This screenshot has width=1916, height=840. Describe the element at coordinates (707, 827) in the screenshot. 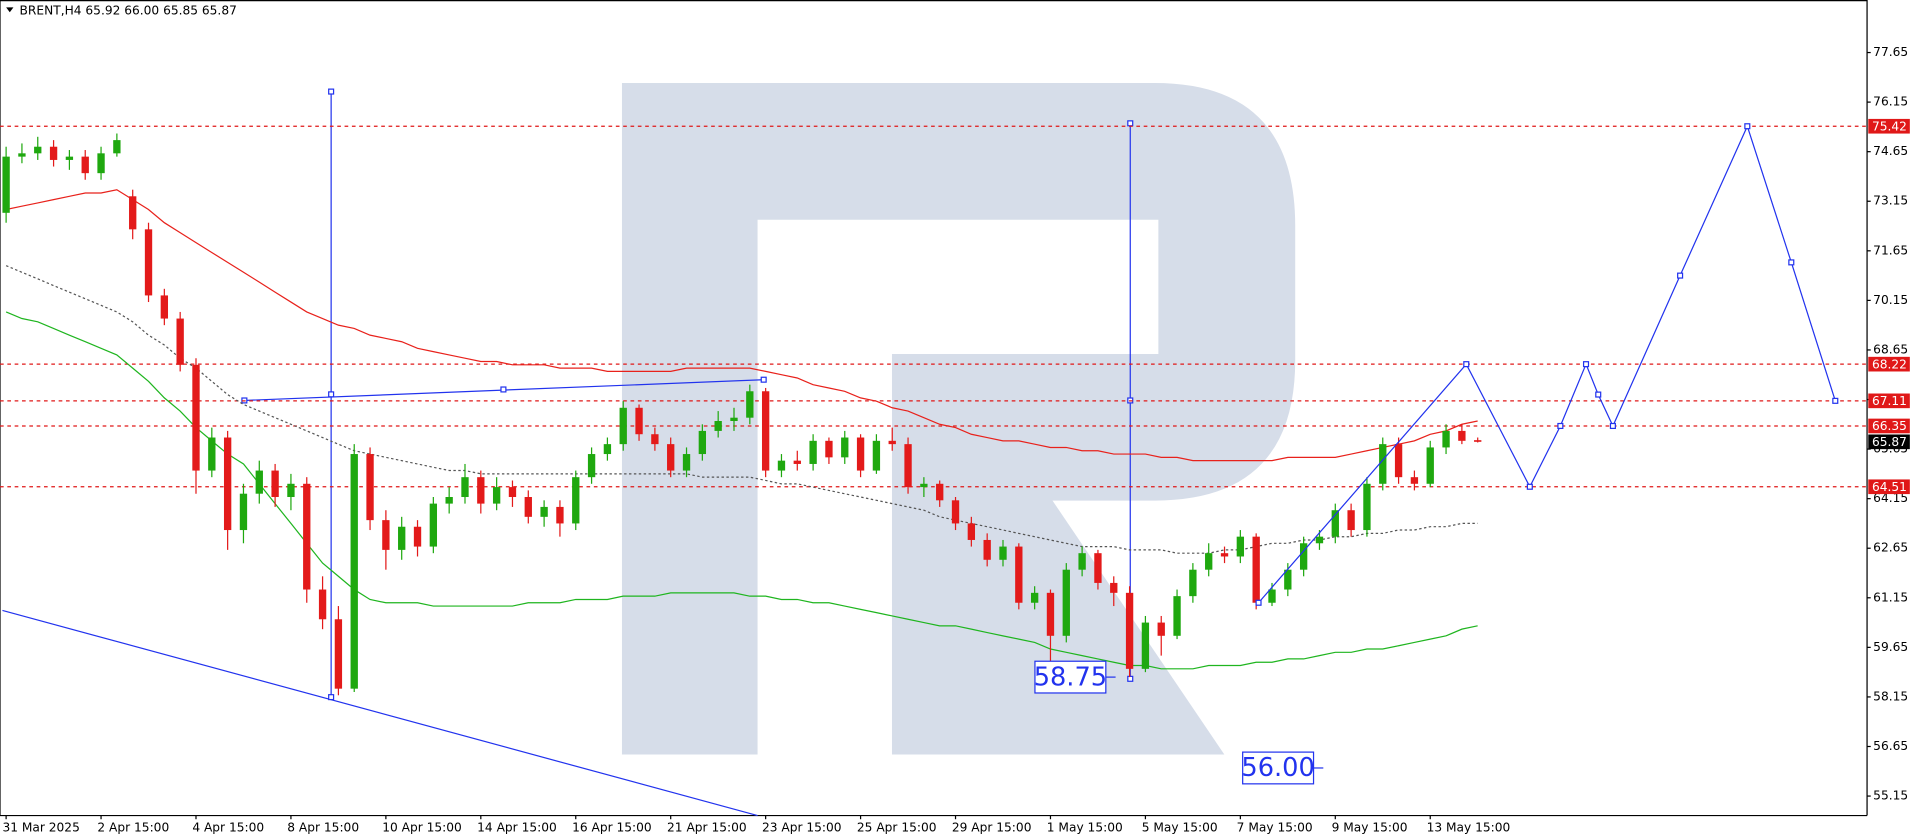

I see `x-tick-label: 21 Apr 15:00` at that location.